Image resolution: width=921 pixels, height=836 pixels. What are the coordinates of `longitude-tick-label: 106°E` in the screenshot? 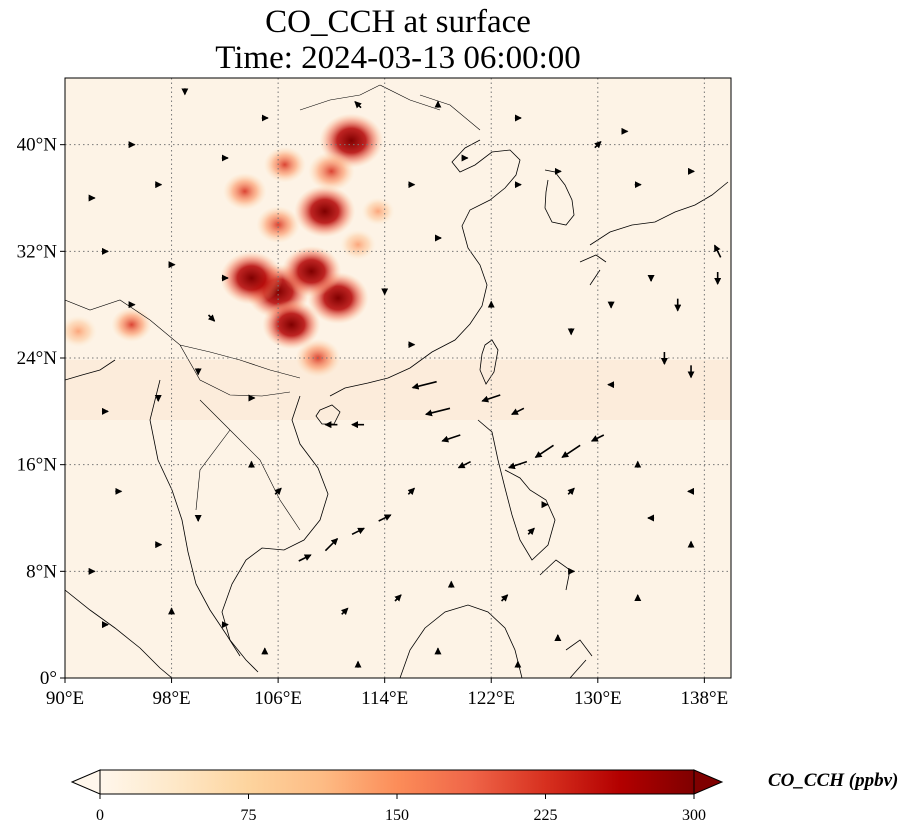 It's located at (278, 698).